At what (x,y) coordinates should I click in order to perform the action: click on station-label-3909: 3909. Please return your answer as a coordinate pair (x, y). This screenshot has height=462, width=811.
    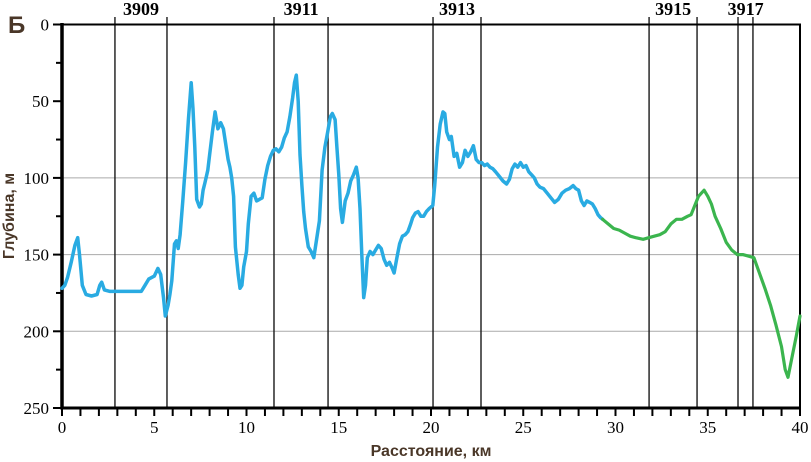
    Looking at the image, I should click on (141, 9).